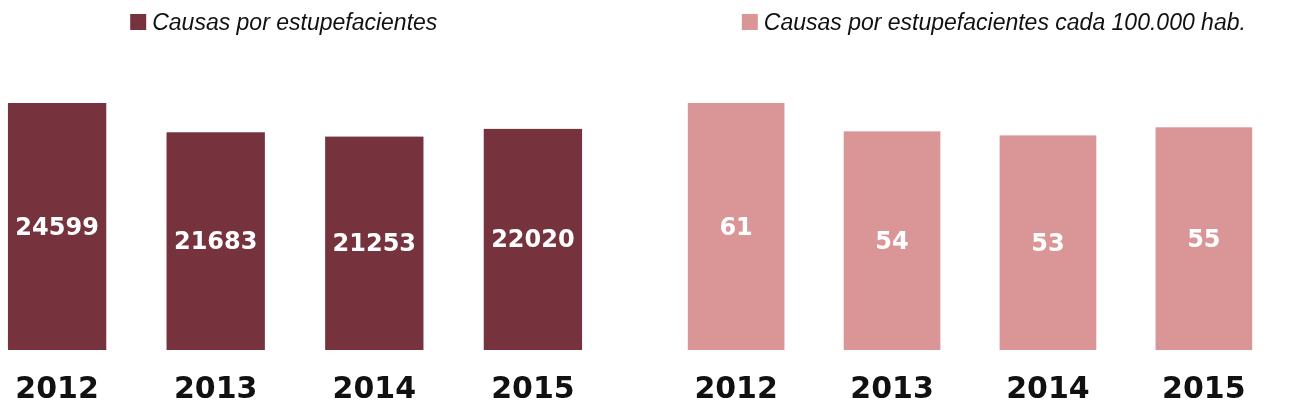 Image resolution: width=1306 pixels, height=405 pixels. I want to click on data-label: 54, so click(892, 240).